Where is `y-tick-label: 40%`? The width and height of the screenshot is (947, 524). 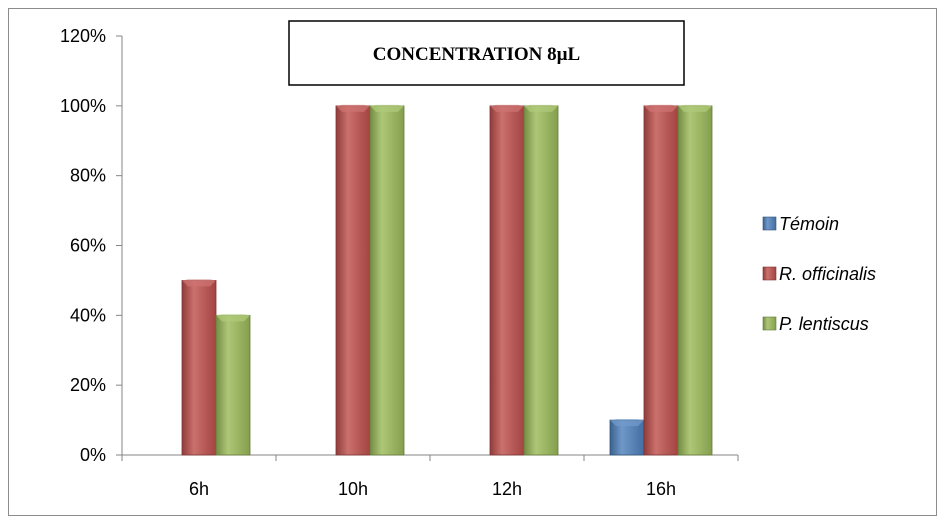
y-tick-label: 40% is located at coordinates (88, 315).